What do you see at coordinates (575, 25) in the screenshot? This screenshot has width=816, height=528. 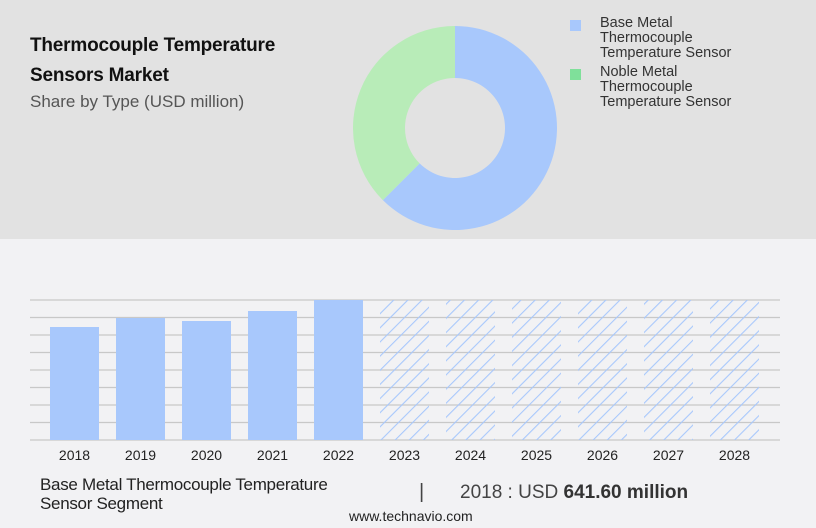 I see `legend-swatch-base-metal` at bounding box center [575, 25].